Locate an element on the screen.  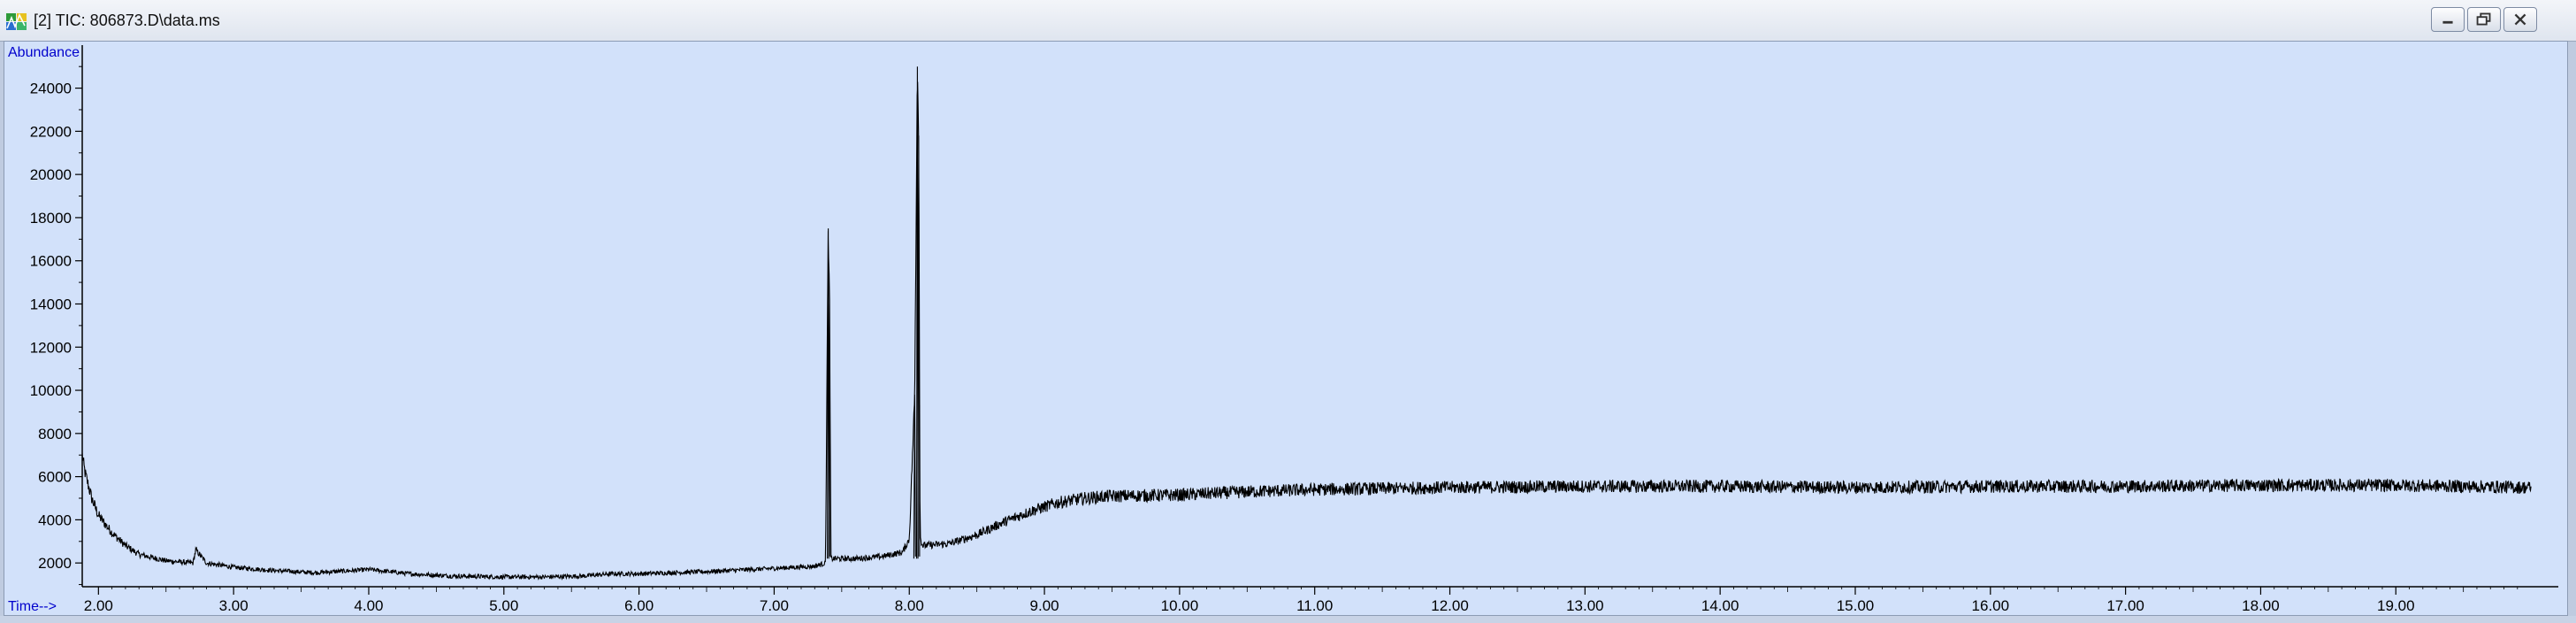
y-tick-label: 12000 is located at coordinates (51, 347).